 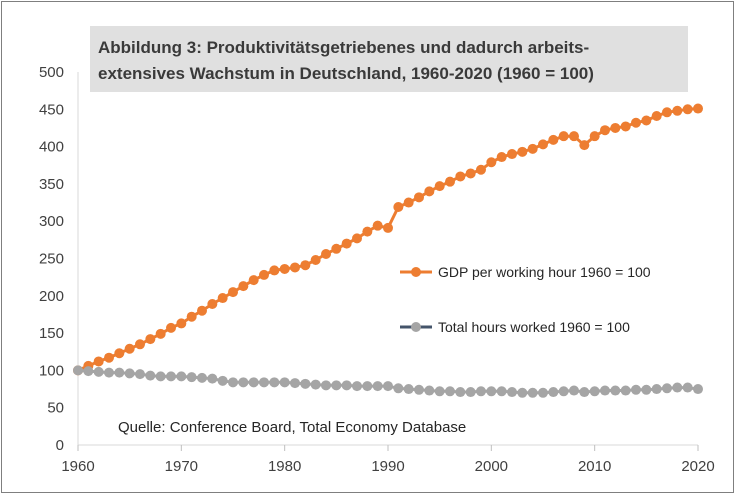 I want to click on y-tick-label: 100, so click(x=51, y=370).